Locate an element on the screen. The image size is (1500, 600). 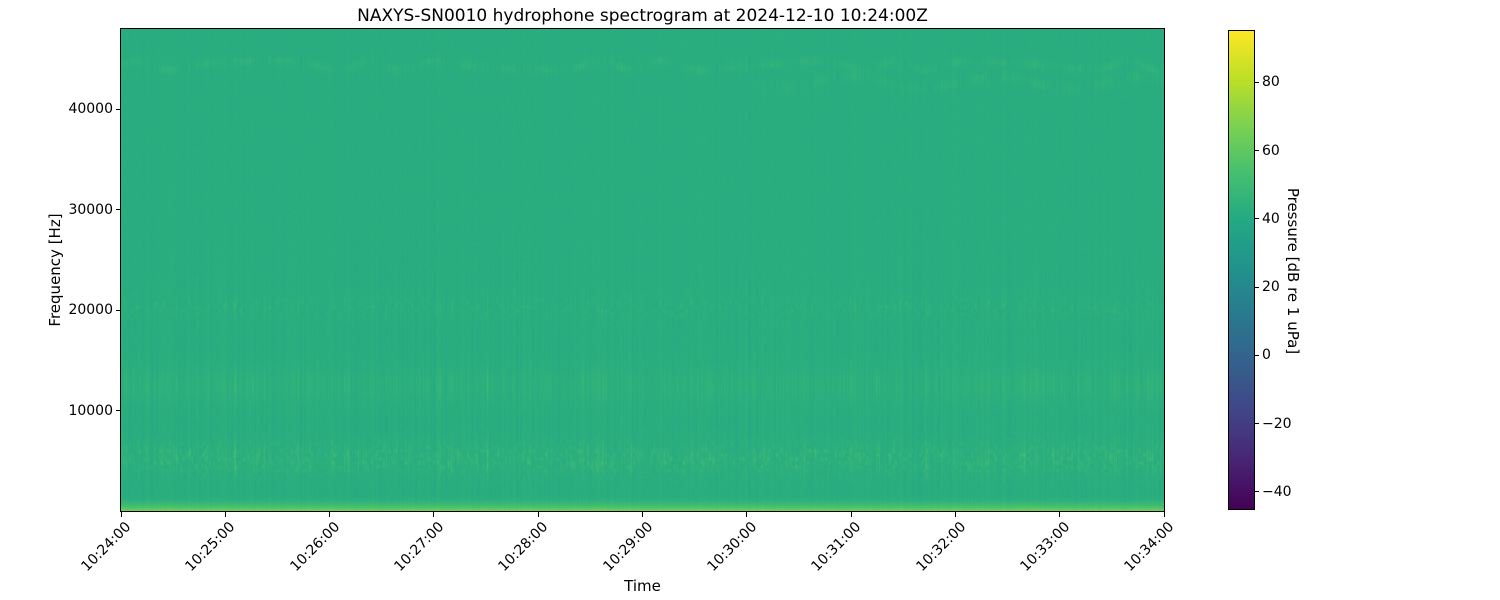
x-axis-label: Time is located at coordinates (642, 586).